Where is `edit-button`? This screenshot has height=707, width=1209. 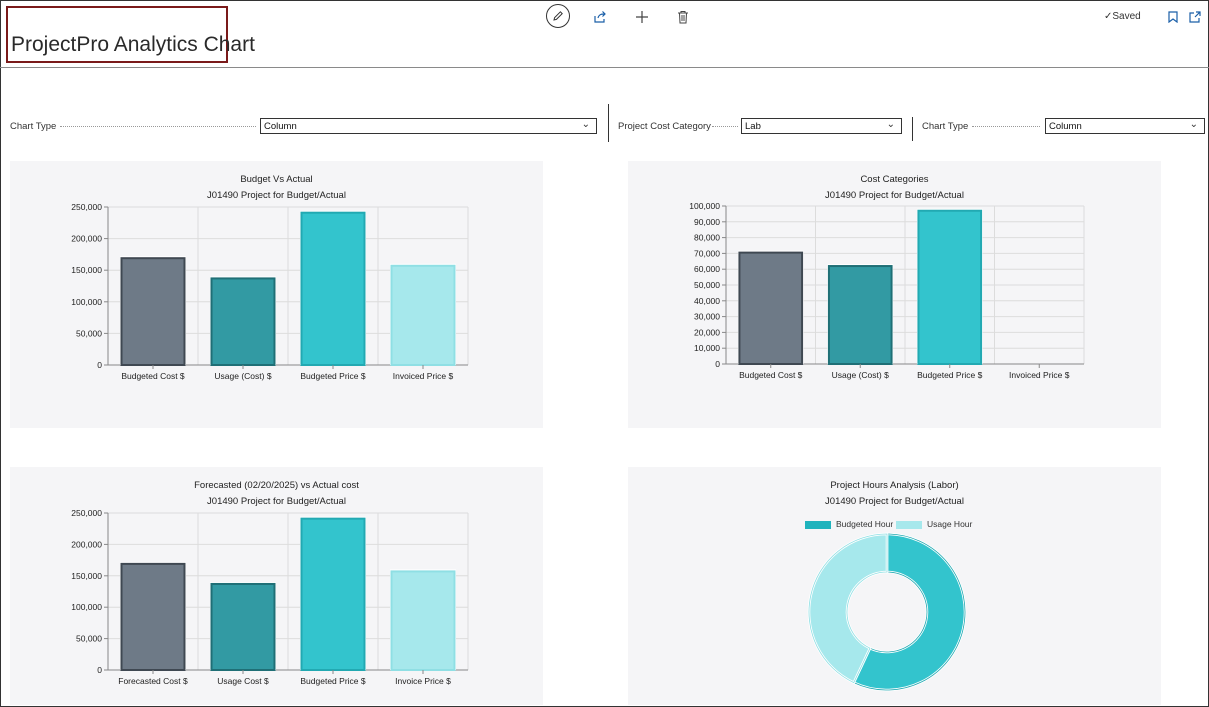 edit-button is located at coordinates (558, 16).